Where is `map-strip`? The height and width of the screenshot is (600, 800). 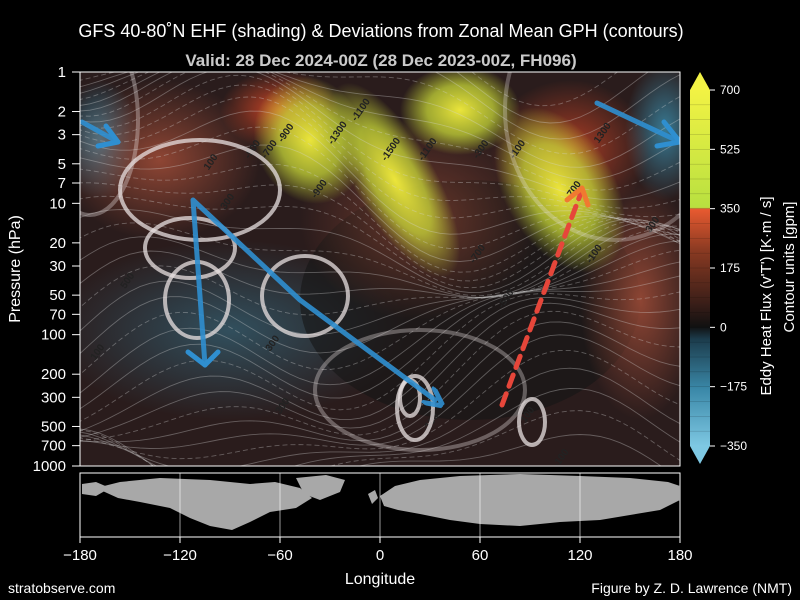 map-strip is located at coordinates (380, 505).